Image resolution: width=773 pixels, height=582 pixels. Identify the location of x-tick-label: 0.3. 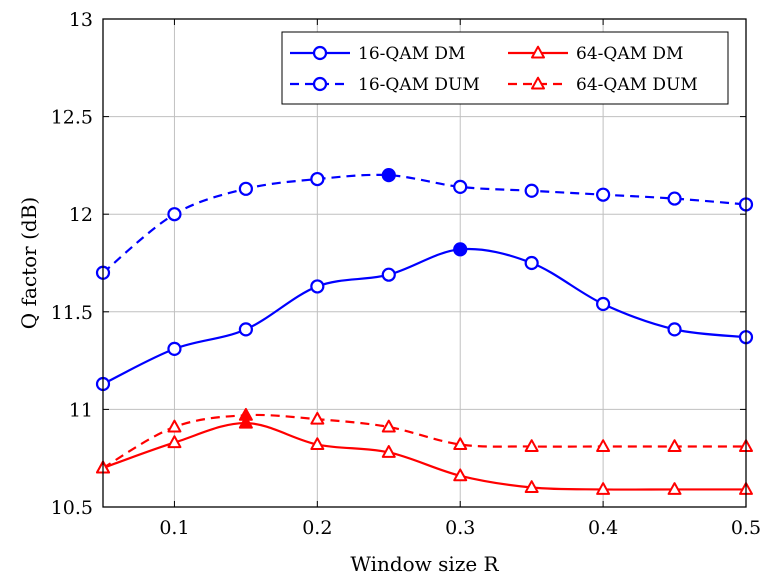
(460, 528).